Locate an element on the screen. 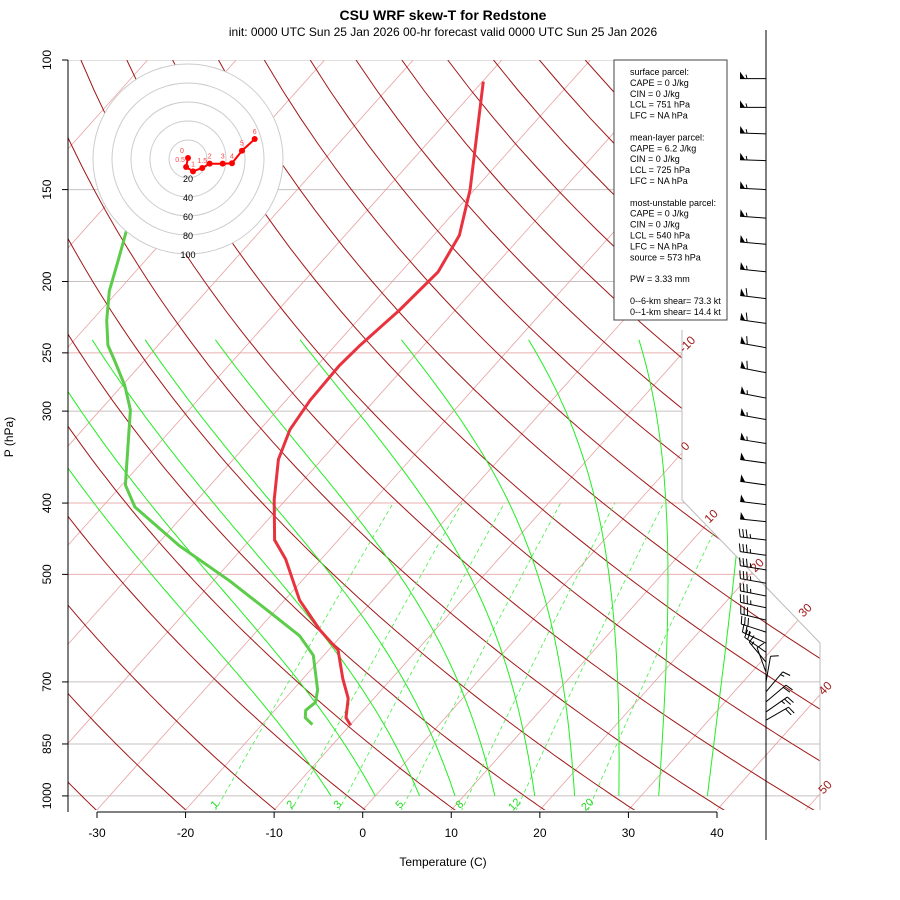  info-line: PW = 3.33 mm is located at coordinates (660, 279).